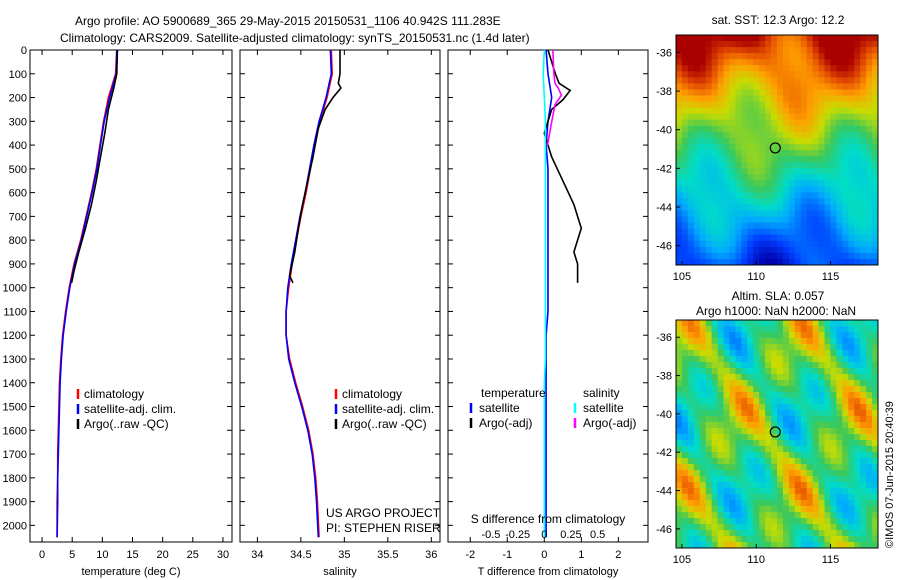 The width and height of the screenshot is (900, 580). What do you see at coordinates (581, 555) in the screenshot?
I see `x-tick-label: 1` at bounding box center [581, 555].